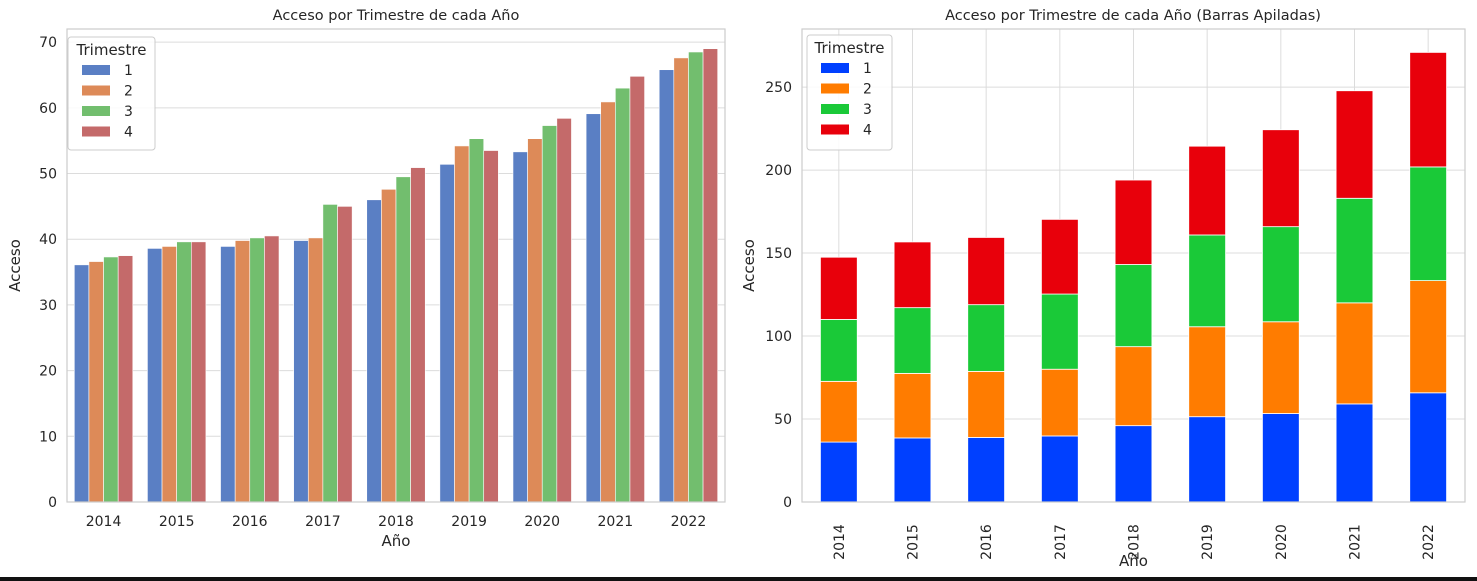 The image size is (1477, 581). I want to click on x-tick-label: 2016, so click(987, 542).